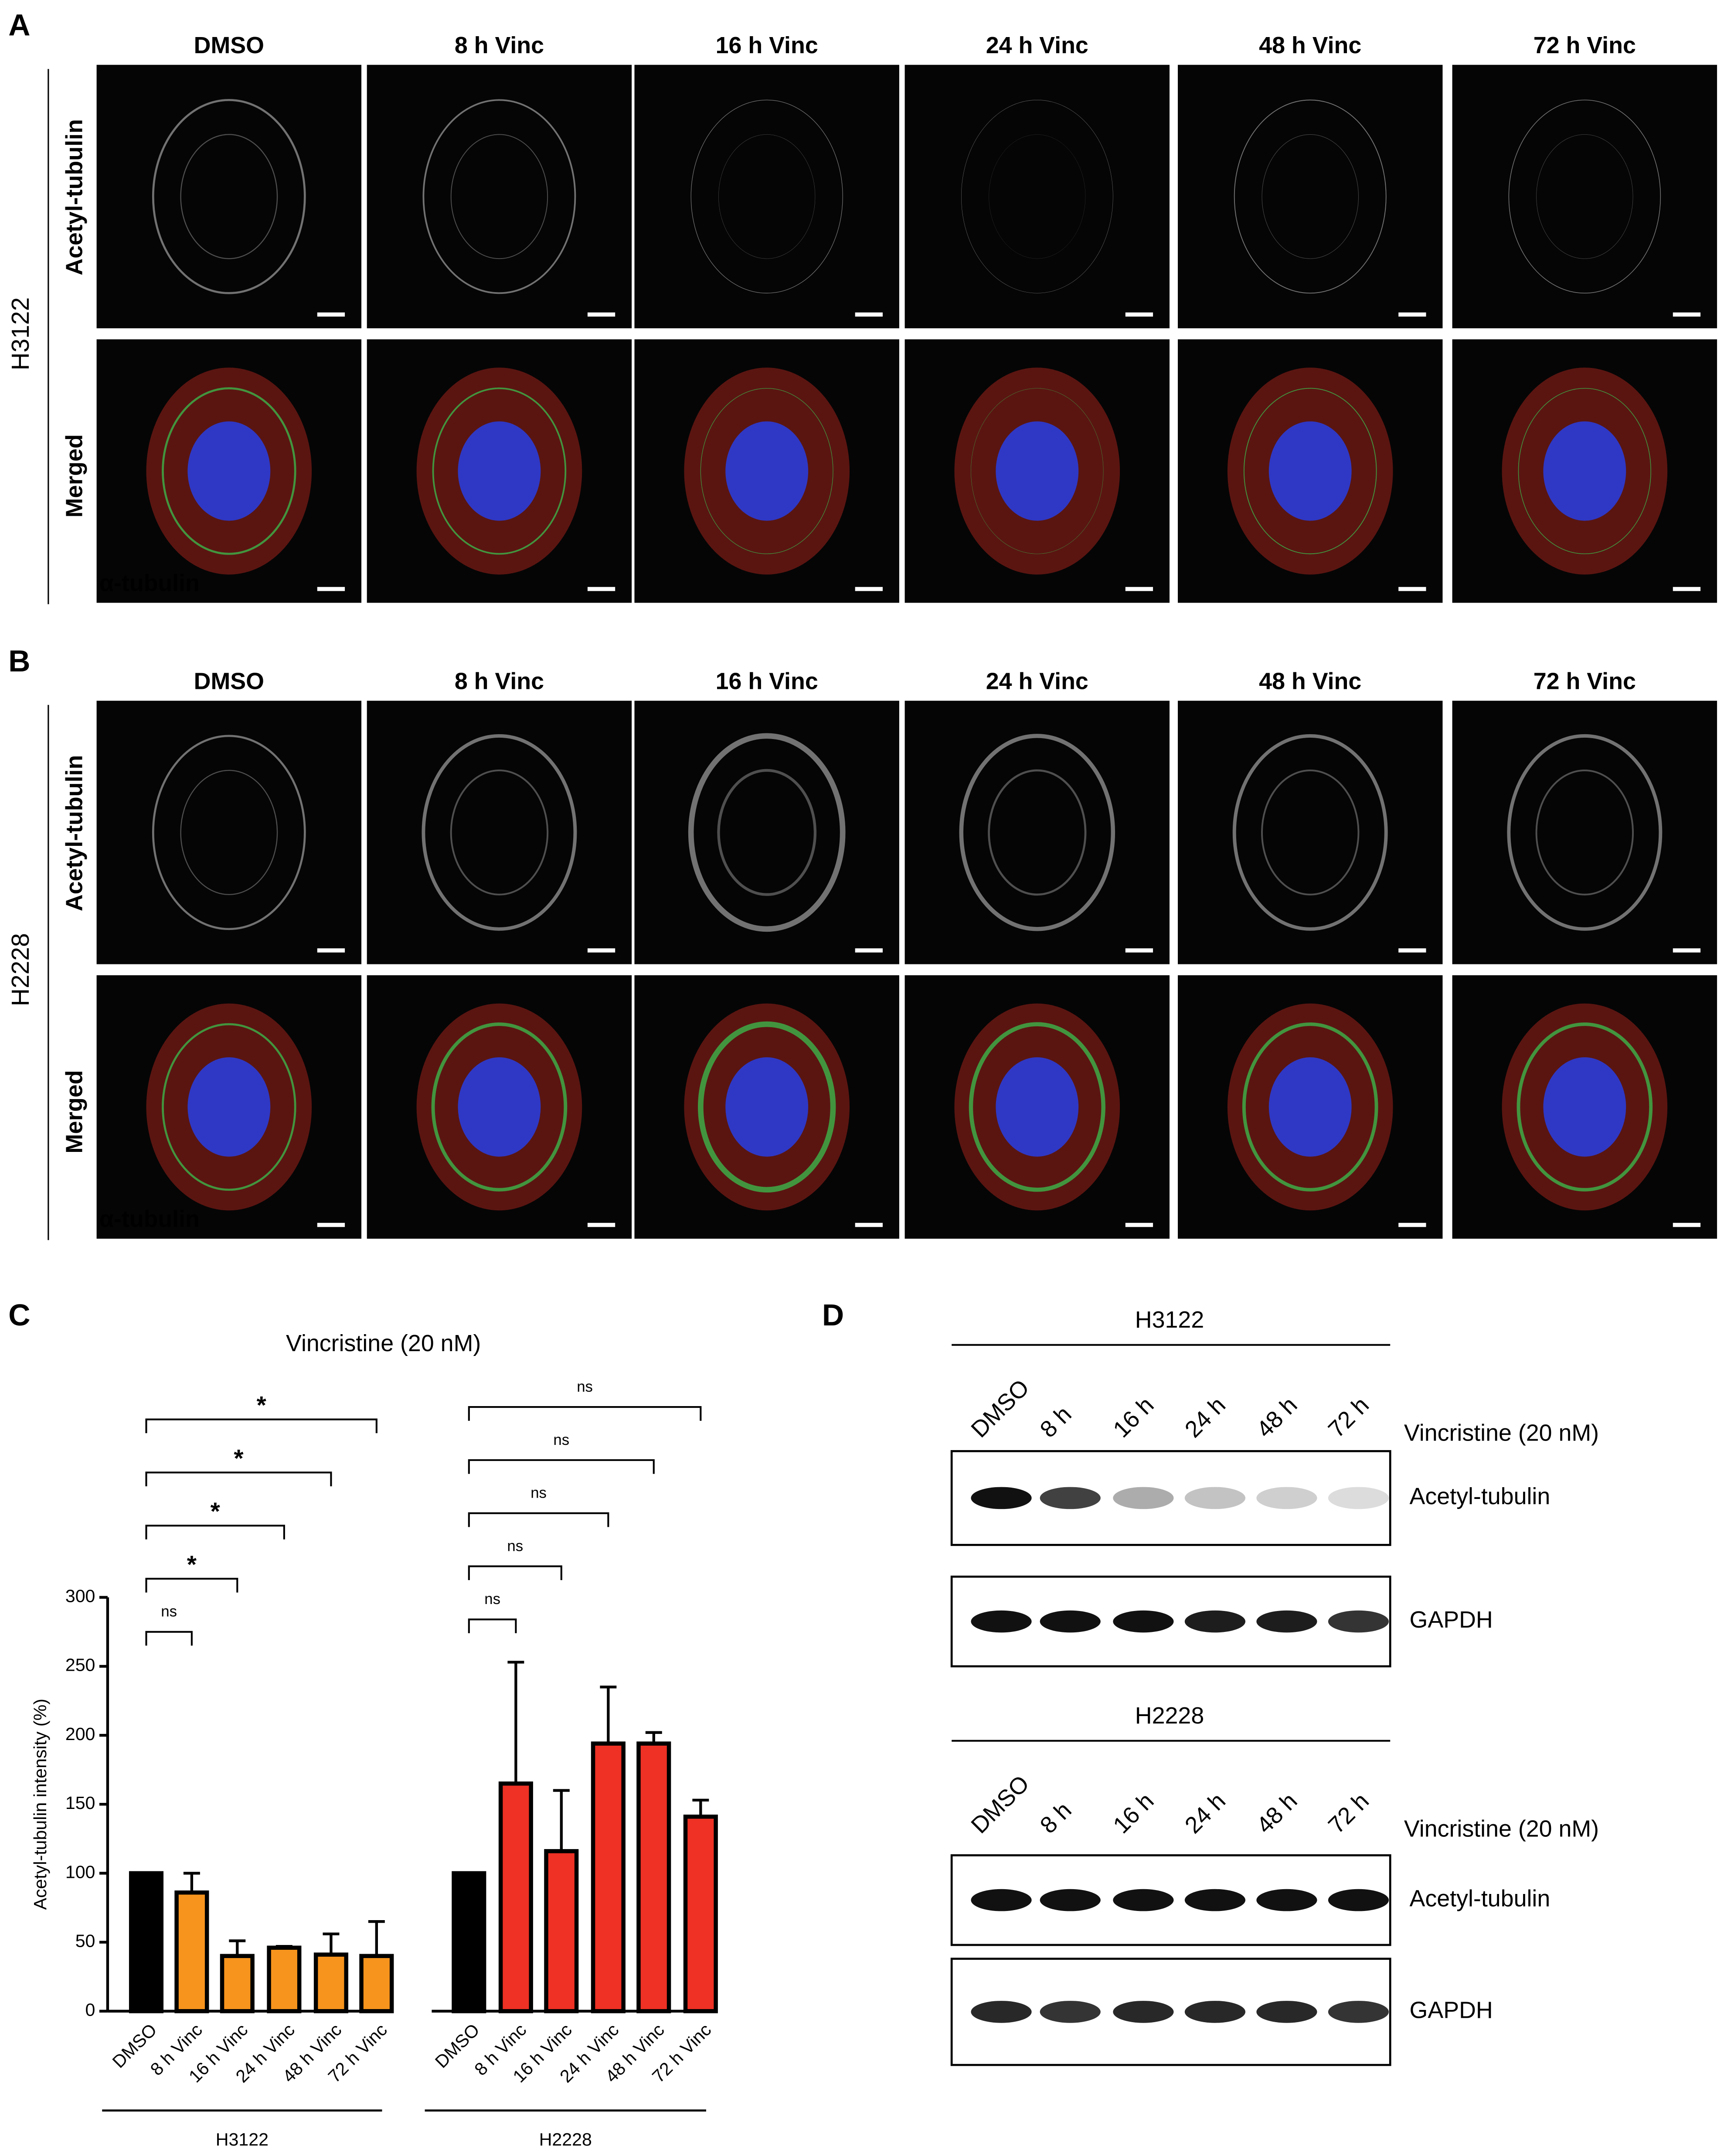 The width and height of the screenshot is (1724, 2156). What do you see at coordinates (85, 1941) in the screenshot?
I see `y-tick-label: 50` at bounding box center [85, 1941].